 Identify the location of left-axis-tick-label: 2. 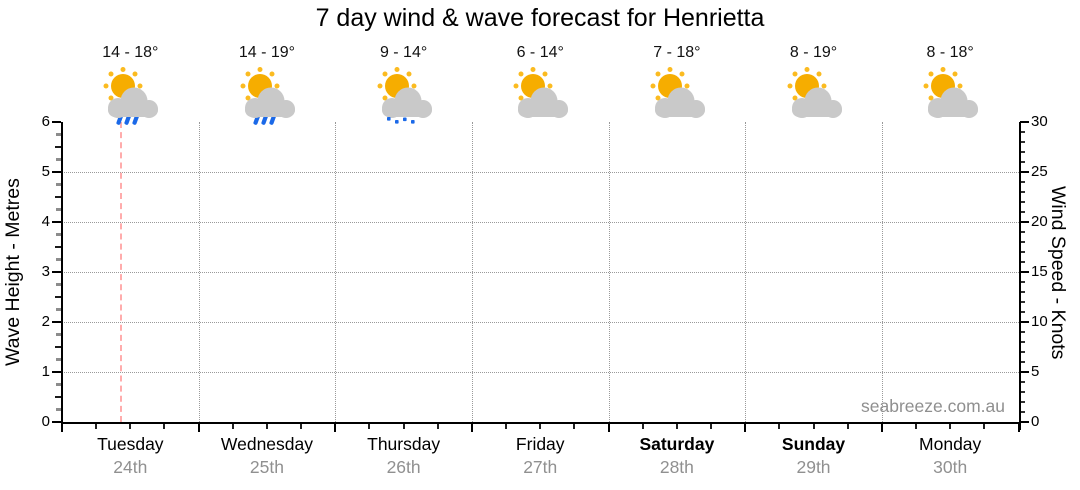
(45, 321).